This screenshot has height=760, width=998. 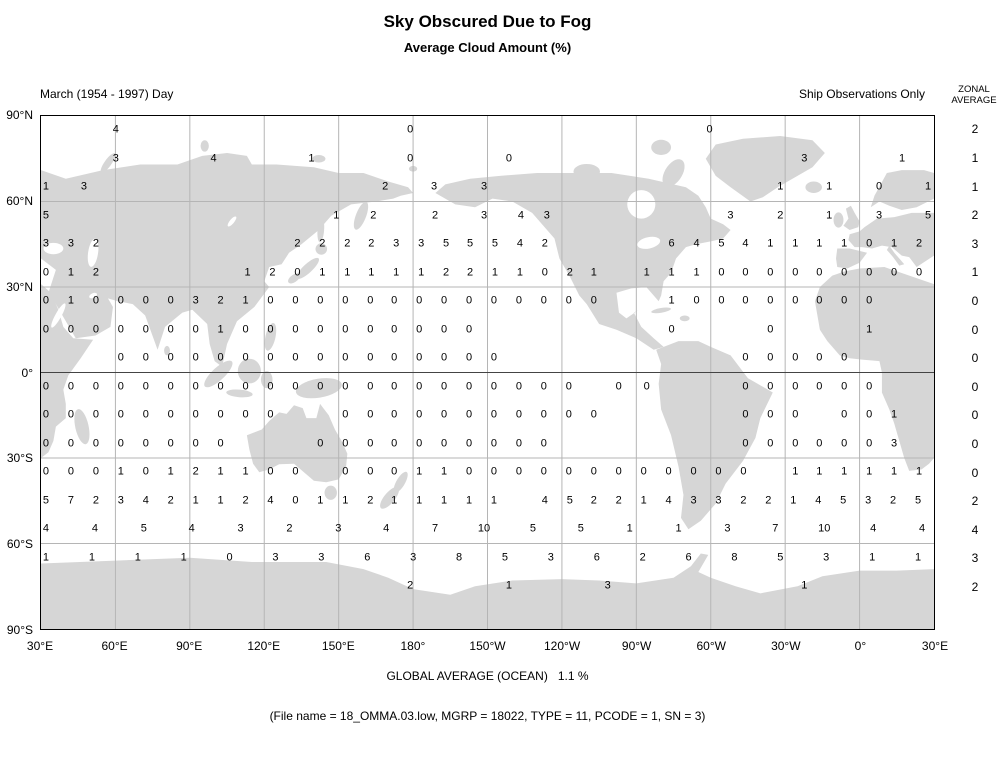 What do you see at coordinates (874, 369) in the screenshot?
I see `landmass-africa-west` at bounding box center [874, 369].